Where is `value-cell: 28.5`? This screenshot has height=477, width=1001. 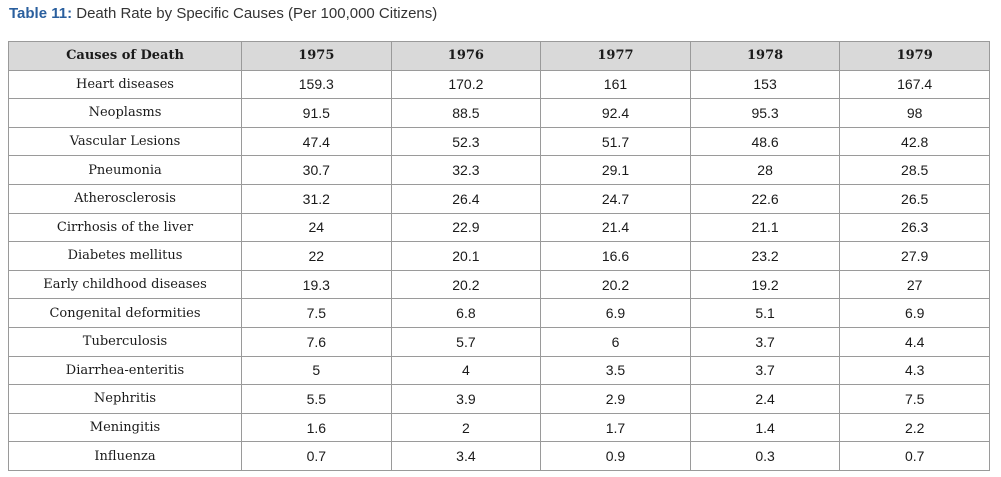
value-cell: 28.5 is located at coordinates (914, 170).